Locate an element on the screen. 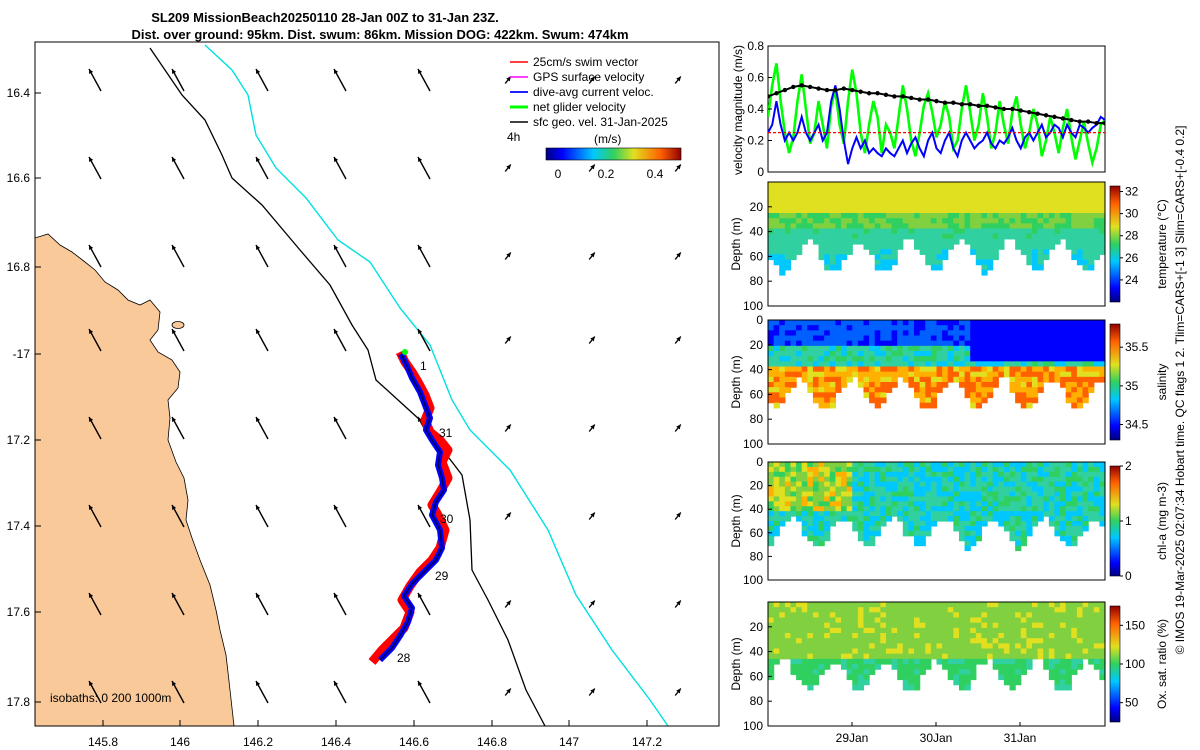 The height and width of the screenshot is (750, 1200). geo-arrow-head is located at coordinates (258, 247).